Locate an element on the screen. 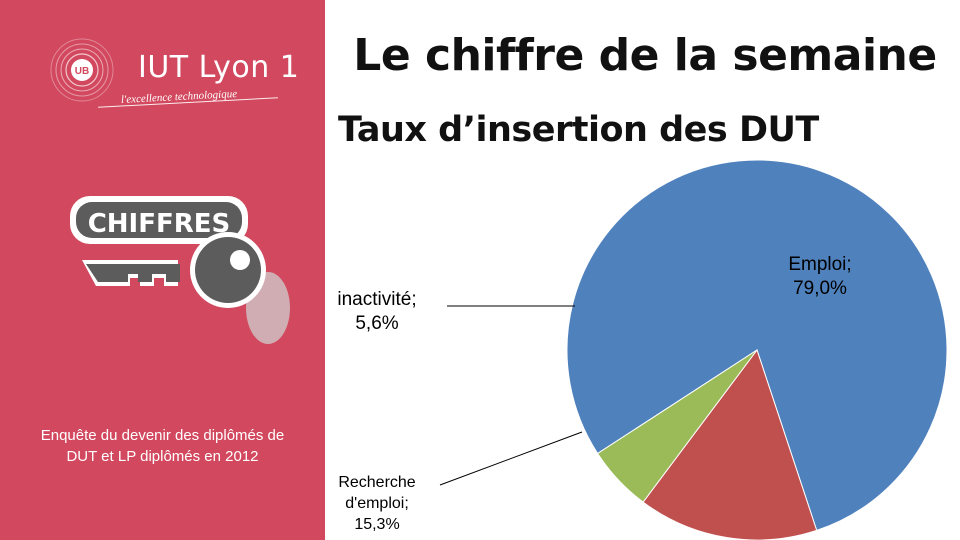  page-headline: Le chiffre de la semaine is located at coordinates (645, 55).